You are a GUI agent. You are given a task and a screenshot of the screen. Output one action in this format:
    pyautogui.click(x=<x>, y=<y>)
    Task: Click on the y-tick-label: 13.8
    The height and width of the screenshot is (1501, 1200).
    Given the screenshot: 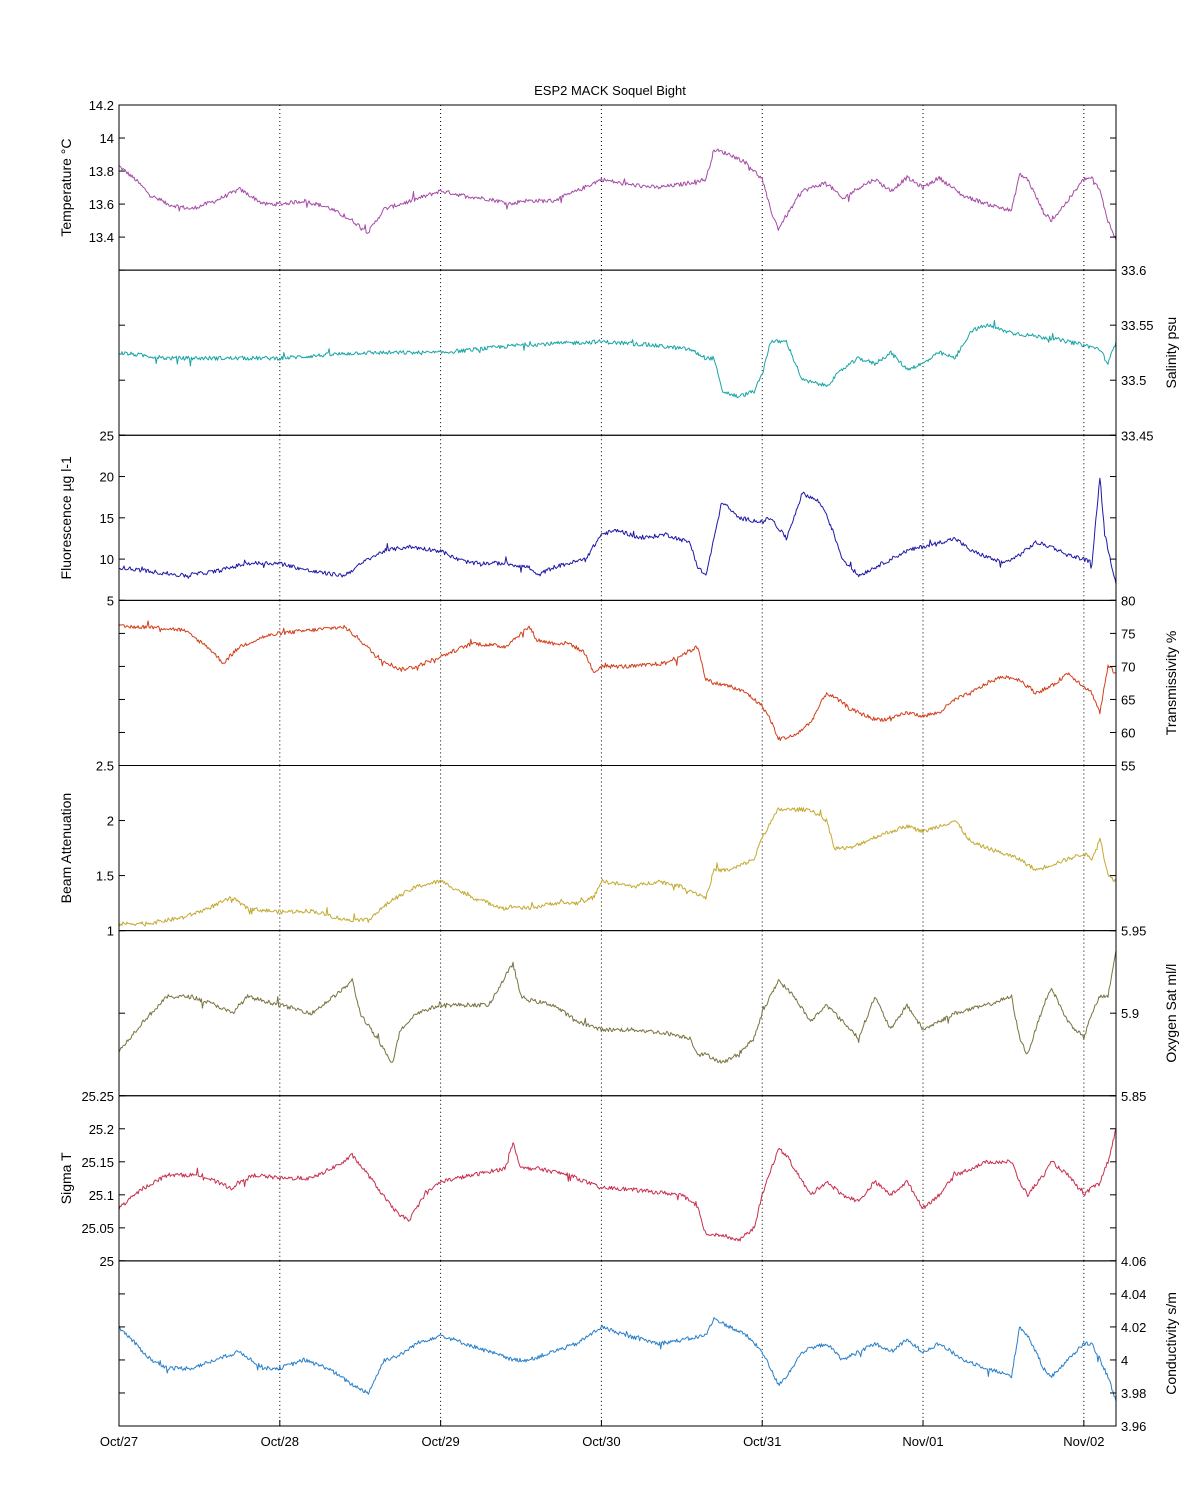 What is the action you would take?
    pyautogui.click(x=101, y=171)
    